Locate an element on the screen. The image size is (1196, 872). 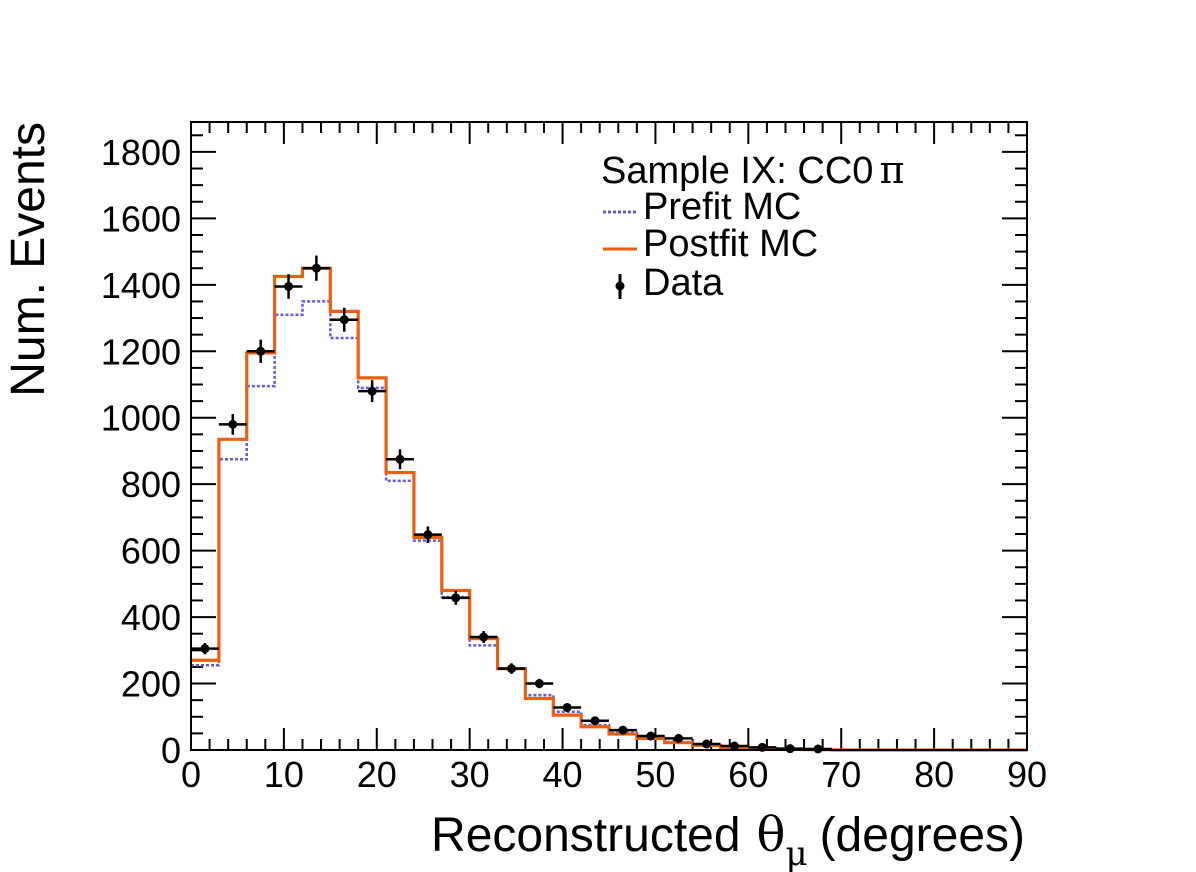
legend-prefit-label: Prefit MC is located at coordinates (722, 207).